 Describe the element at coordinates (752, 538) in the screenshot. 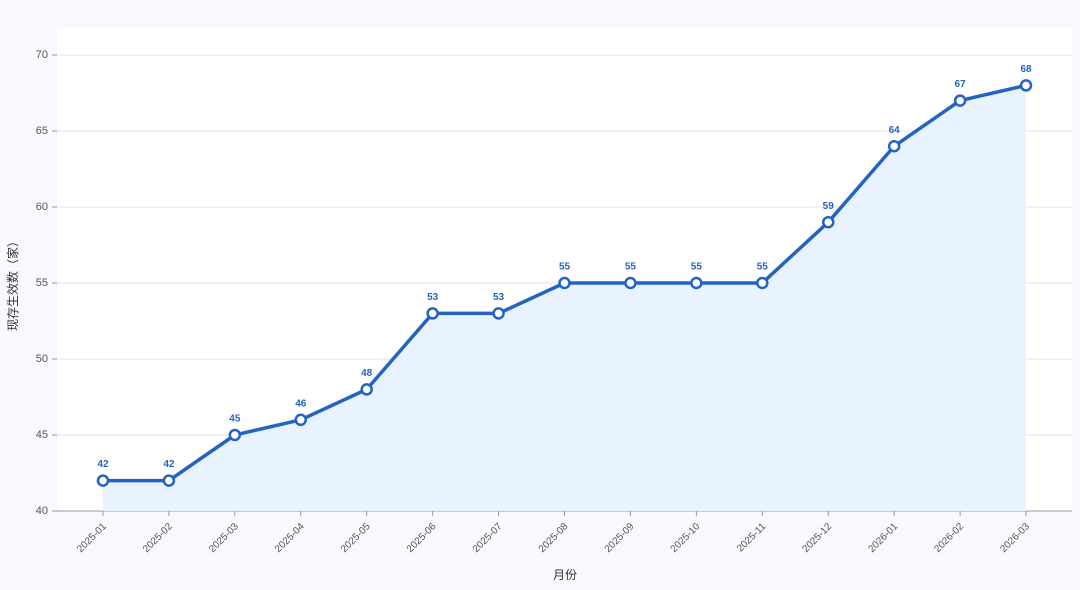

I see `x-tick-label: 2025-11` at that location.